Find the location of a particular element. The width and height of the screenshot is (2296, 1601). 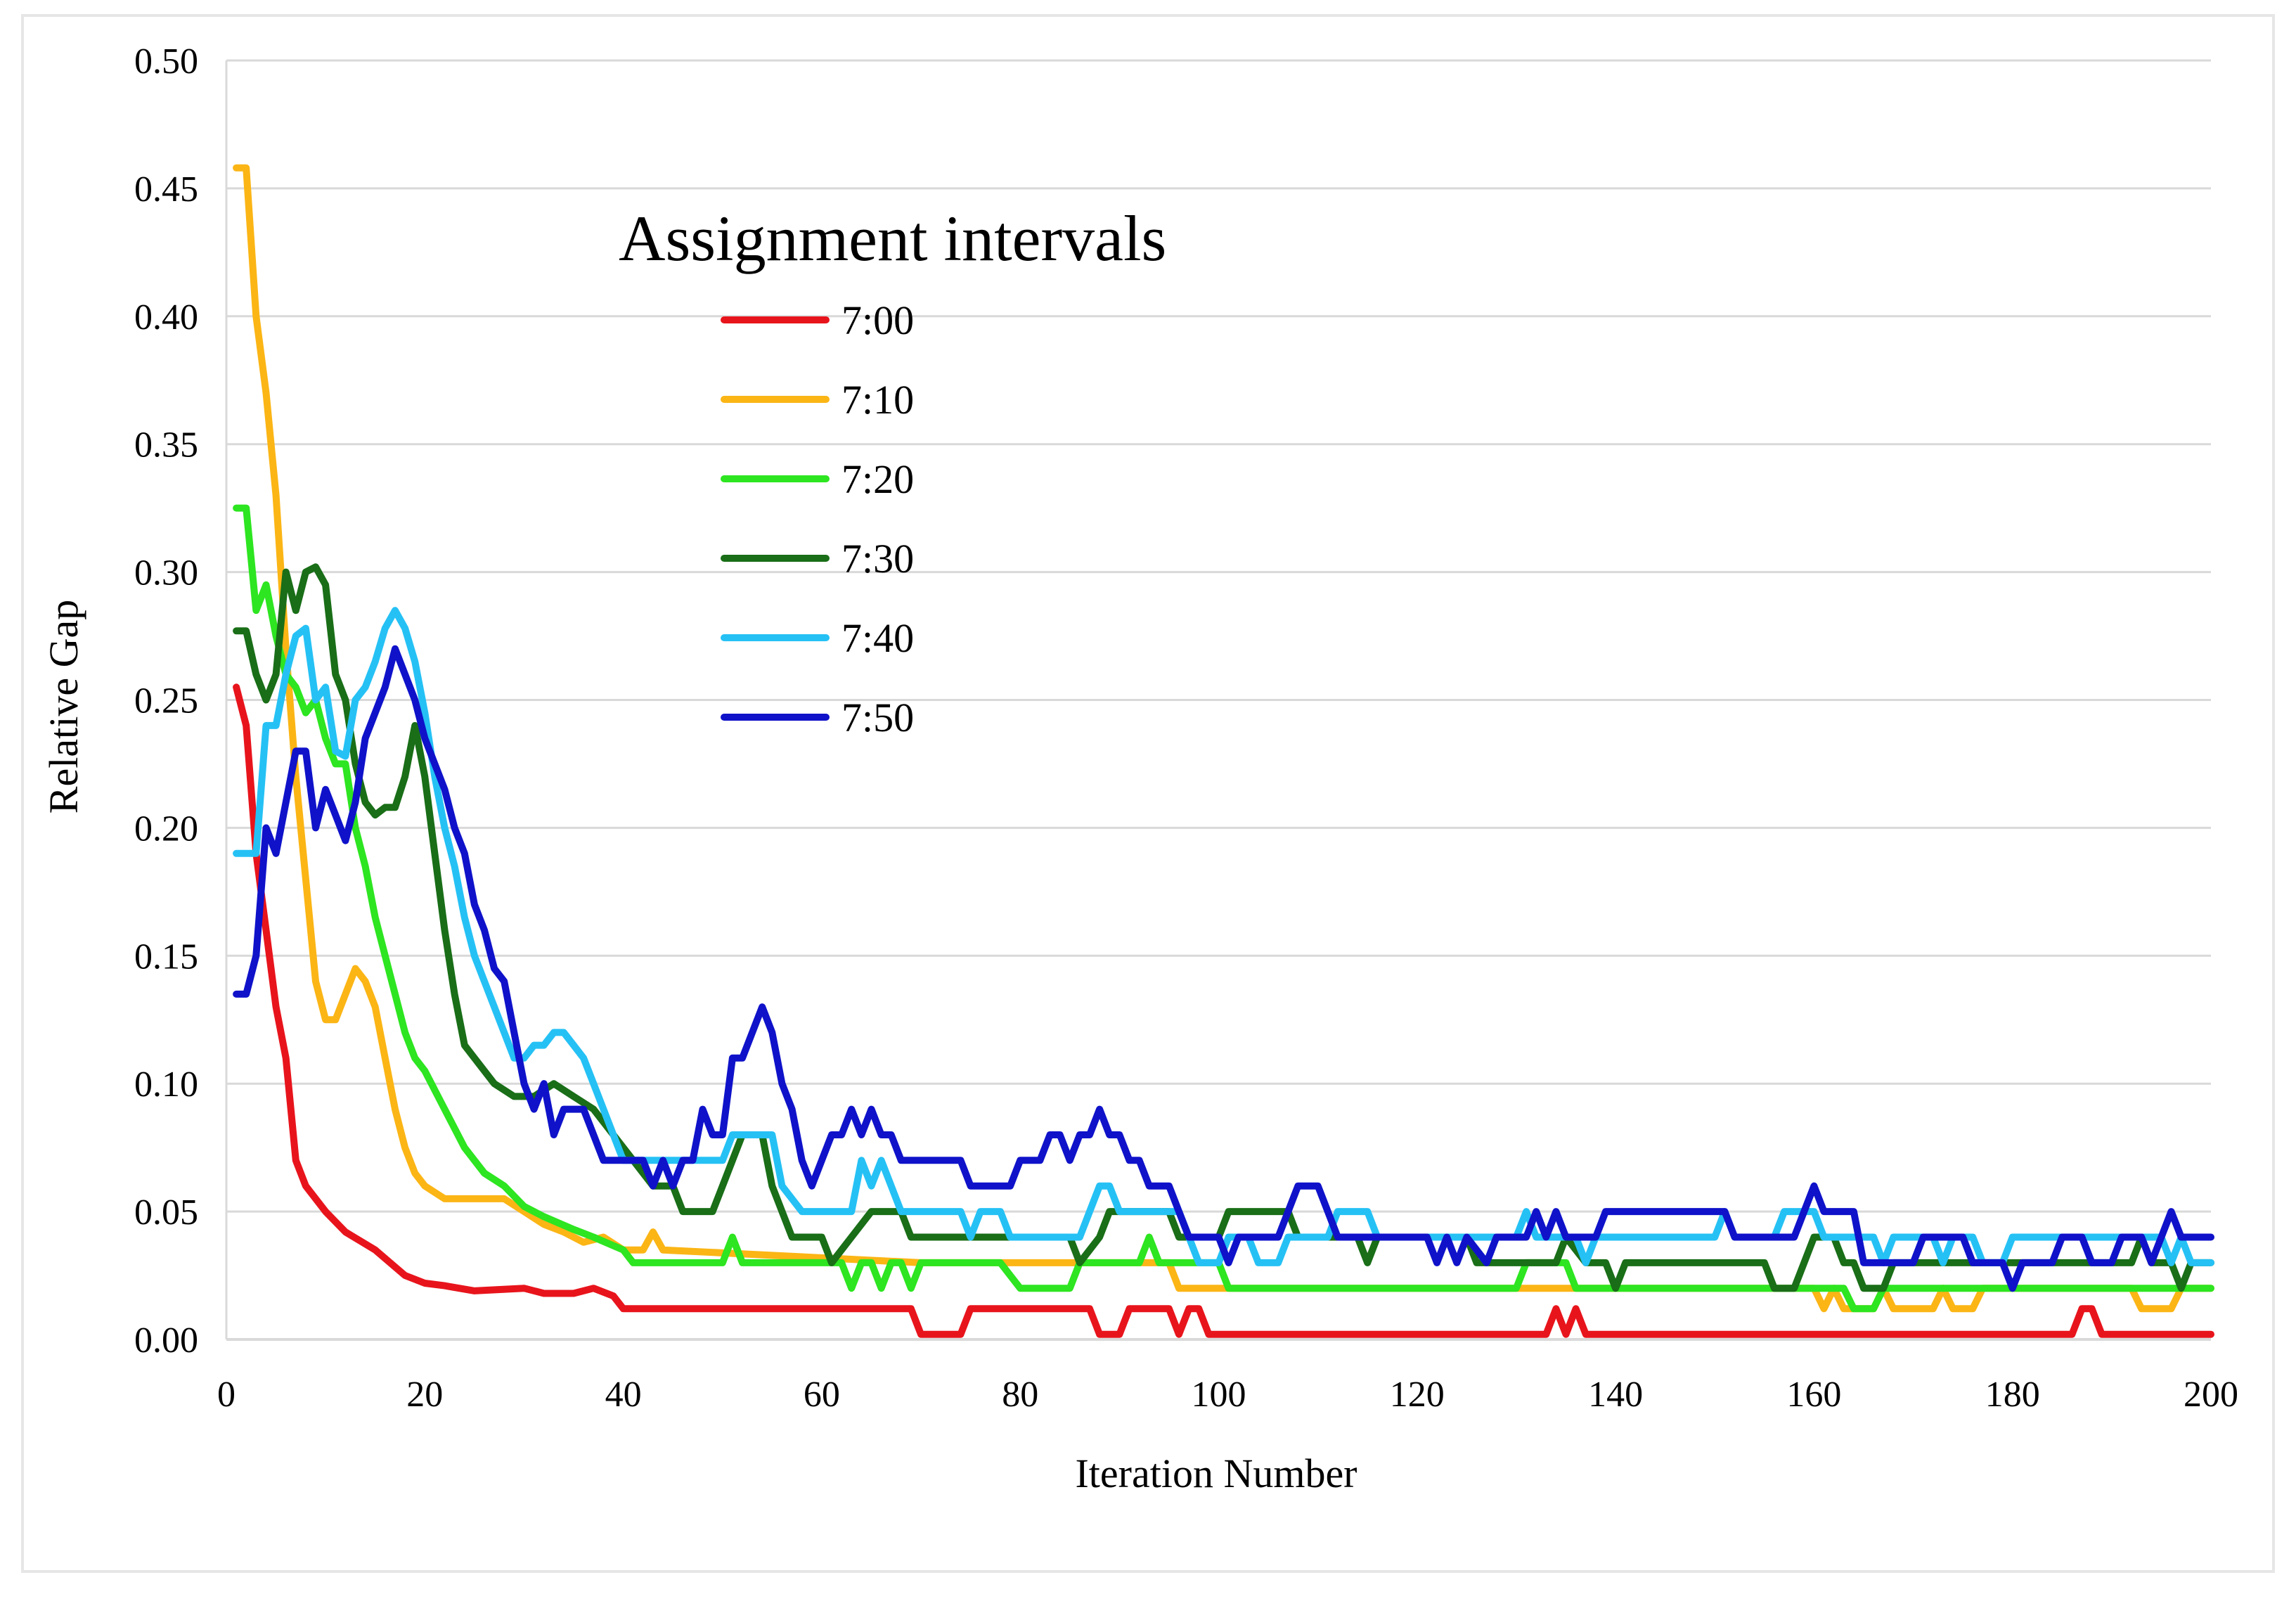

x-tick-label: 80 is located at coordinates (1020, 1395).